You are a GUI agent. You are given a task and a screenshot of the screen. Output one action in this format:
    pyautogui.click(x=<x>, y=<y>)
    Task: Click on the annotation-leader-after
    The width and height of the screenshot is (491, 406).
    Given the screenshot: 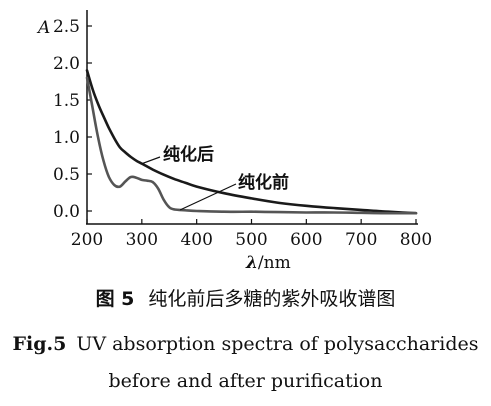 What is the action you would take?
    pyautogui.click(x=151, y=160)
    